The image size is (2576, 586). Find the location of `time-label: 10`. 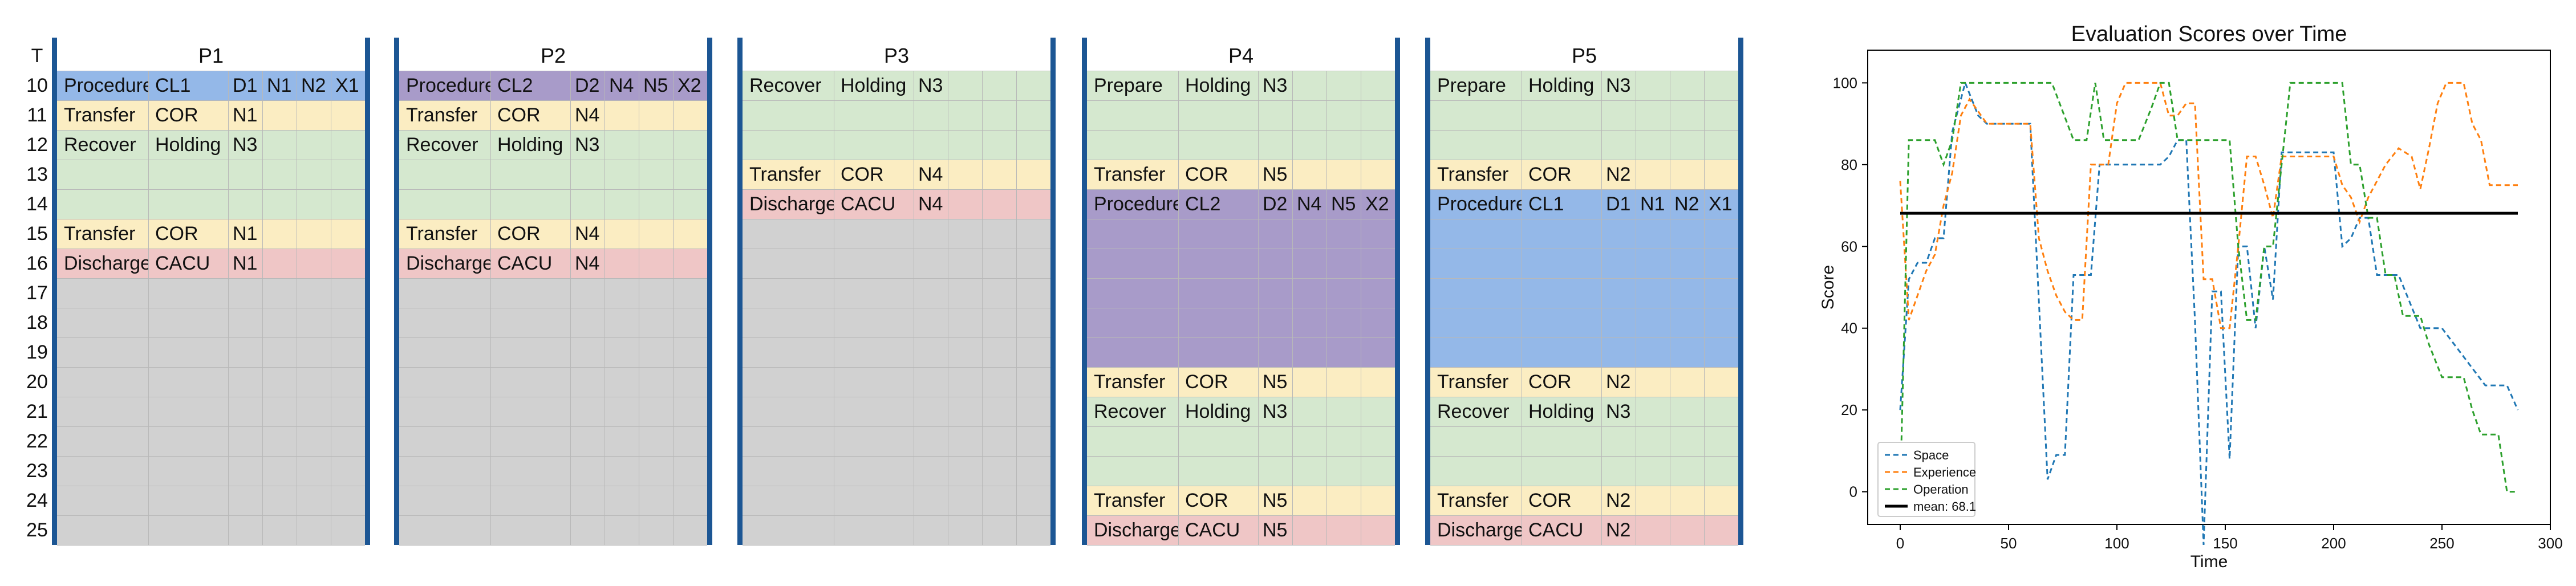

time-label: 10 is located at coordinates (37, 85).